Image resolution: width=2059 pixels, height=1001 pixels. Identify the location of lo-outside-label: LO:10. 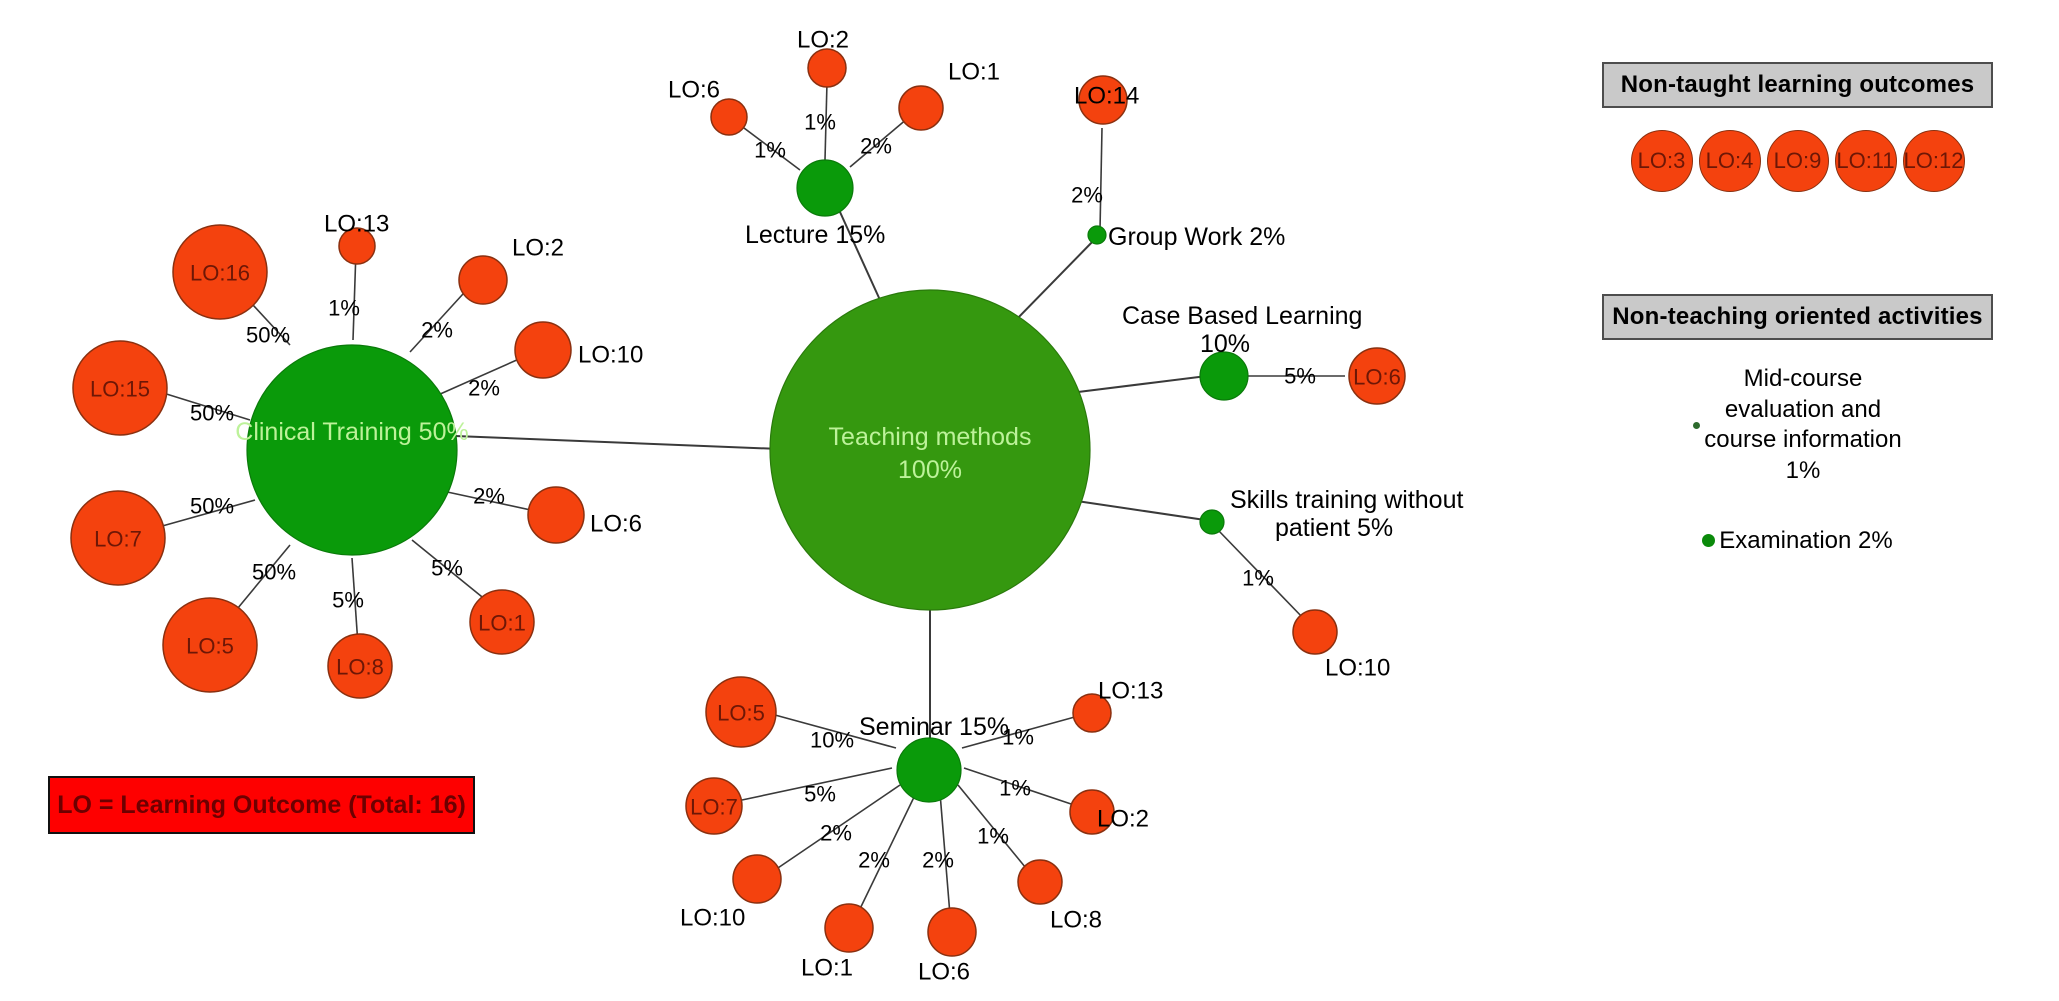
(610, 355).